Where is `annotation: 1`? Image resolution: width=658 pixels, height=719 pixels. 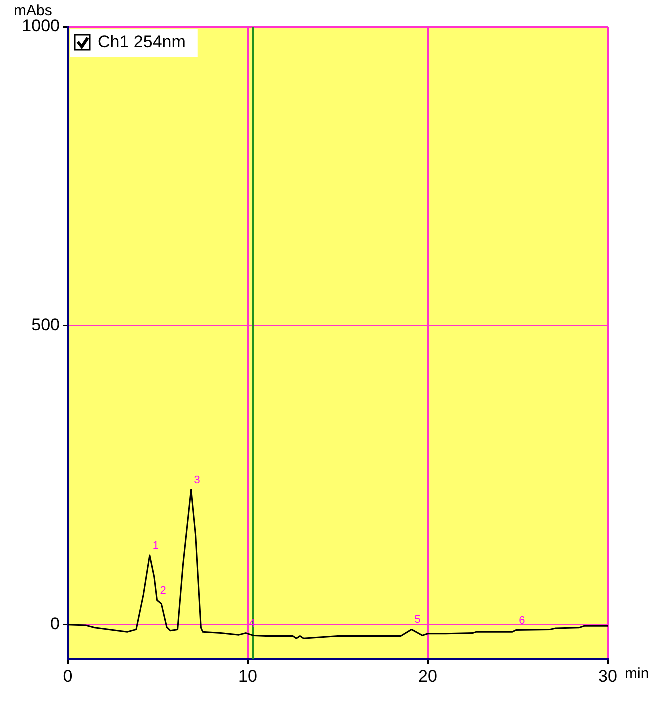 annotation: 1 is located at coordinates (155, 546).